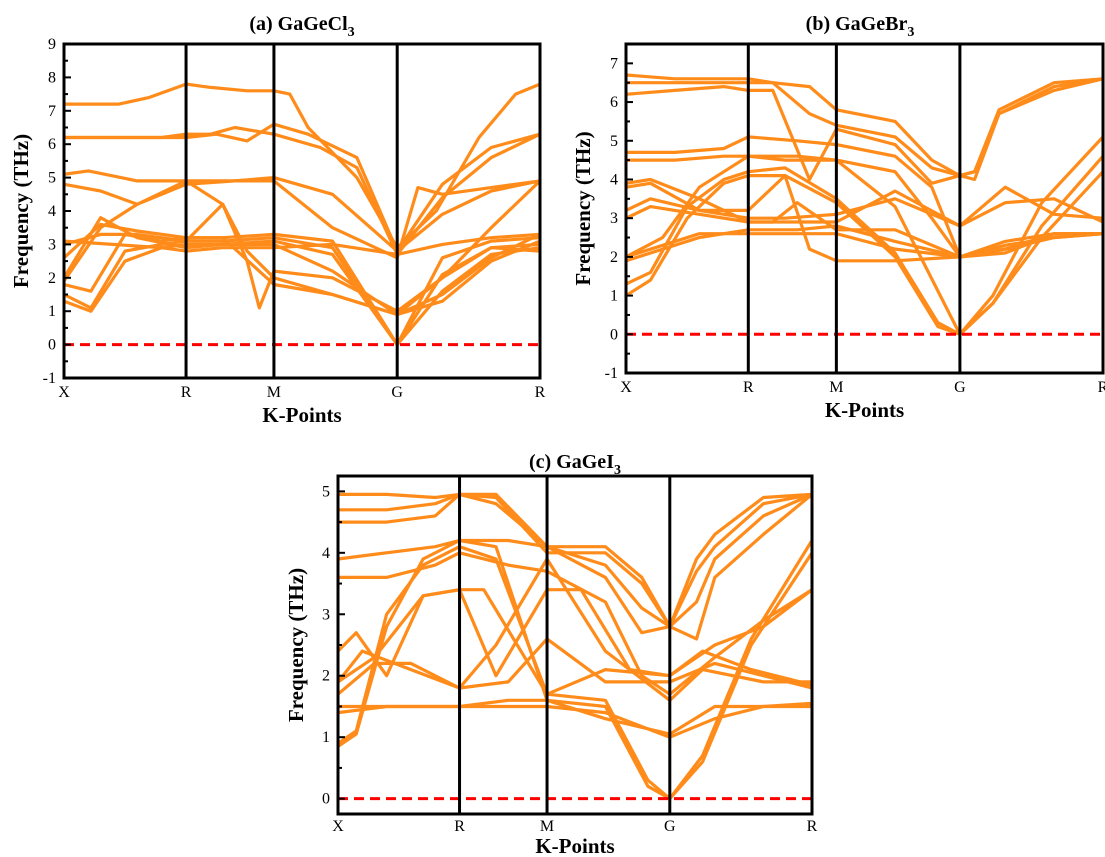 This screenshot has width=1105, height=857. I want to click on chart-title: (c) GaGeI3, so click(575, 464).